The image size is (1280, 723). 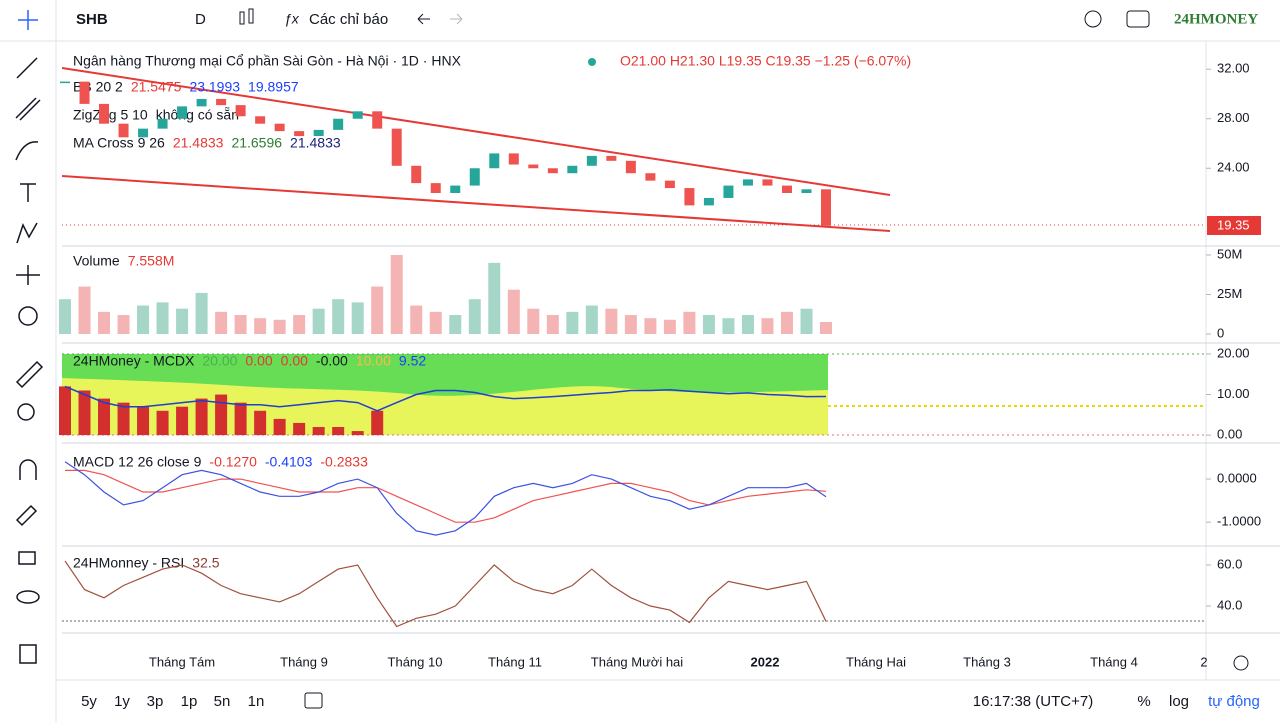 What do you see at coordinates (197, 115) in the screenshot?
I see `legend-value: không có sẵn` at bounding box center [197, 115].